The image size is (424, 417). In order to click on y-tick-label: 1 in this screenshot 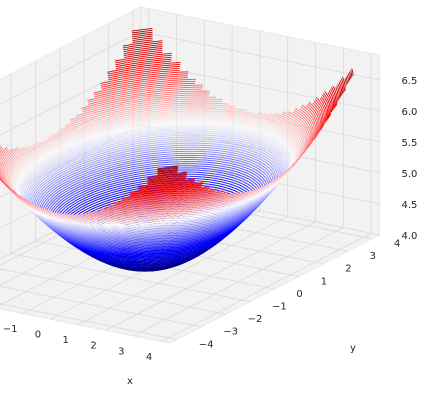, I will do `click(324, 281)`.